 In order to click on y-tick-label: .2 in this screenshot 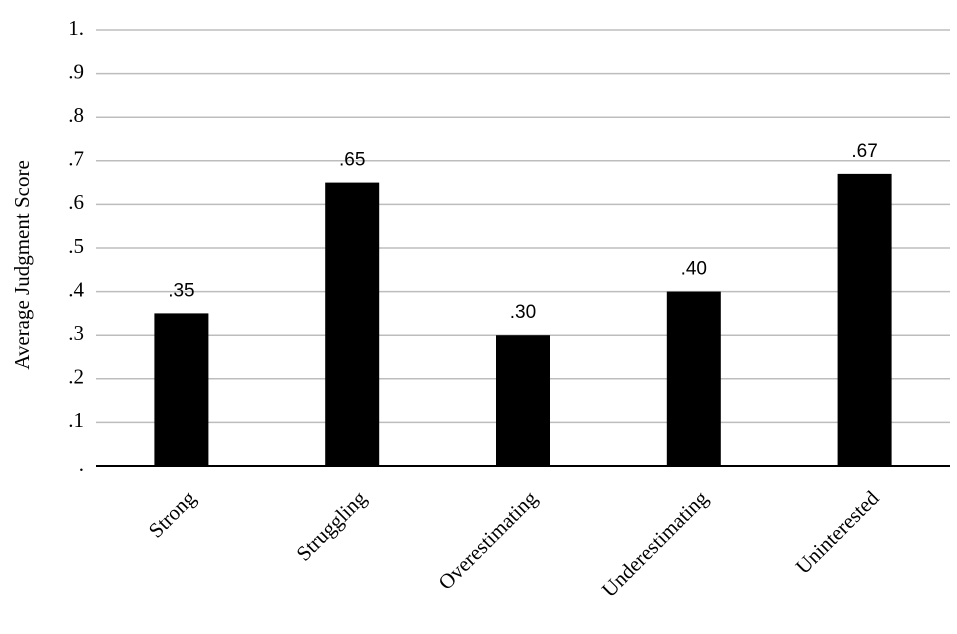, I will do `click(76, 377)`.